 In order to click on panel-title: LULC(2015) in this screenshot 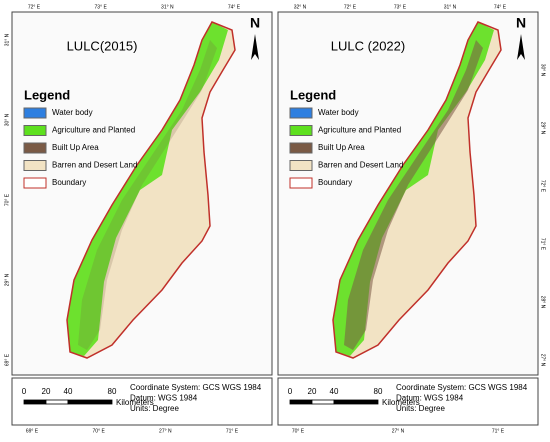, I will do `click(102, 45)`.